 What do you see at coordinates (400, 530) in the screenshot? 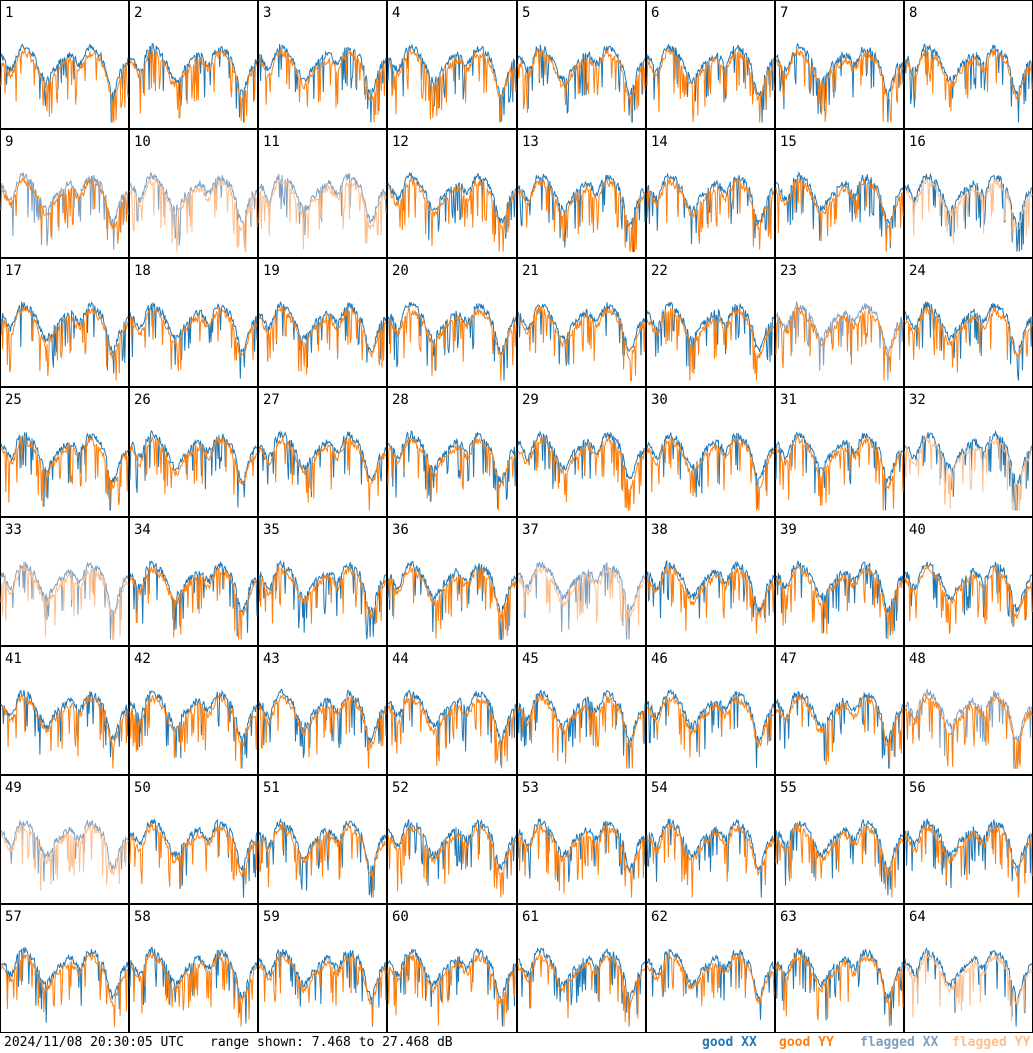
I see `panel-label: 36` at bounding box center [400, 530].